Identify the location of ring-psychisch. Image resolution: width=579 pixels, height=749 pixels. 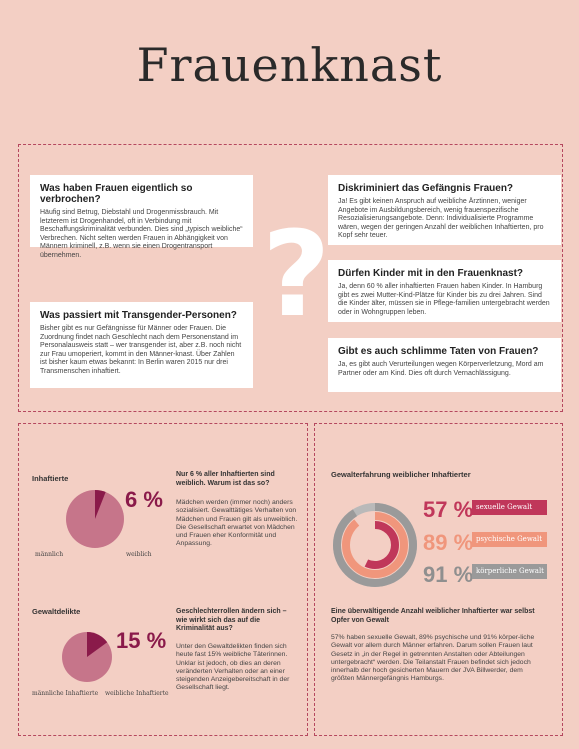
(375, 545).